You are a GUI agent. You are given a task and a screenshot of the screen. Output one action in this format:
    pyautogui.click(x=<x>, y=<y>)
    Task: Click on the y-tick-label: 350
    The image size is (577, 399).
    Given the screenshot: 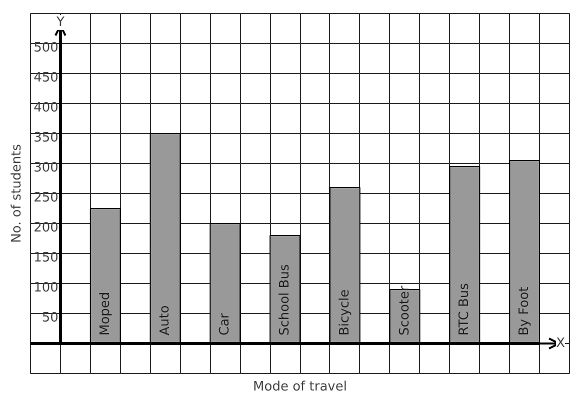 What is the action you would take?
    pyautogui.click(x=46, y=138)
    